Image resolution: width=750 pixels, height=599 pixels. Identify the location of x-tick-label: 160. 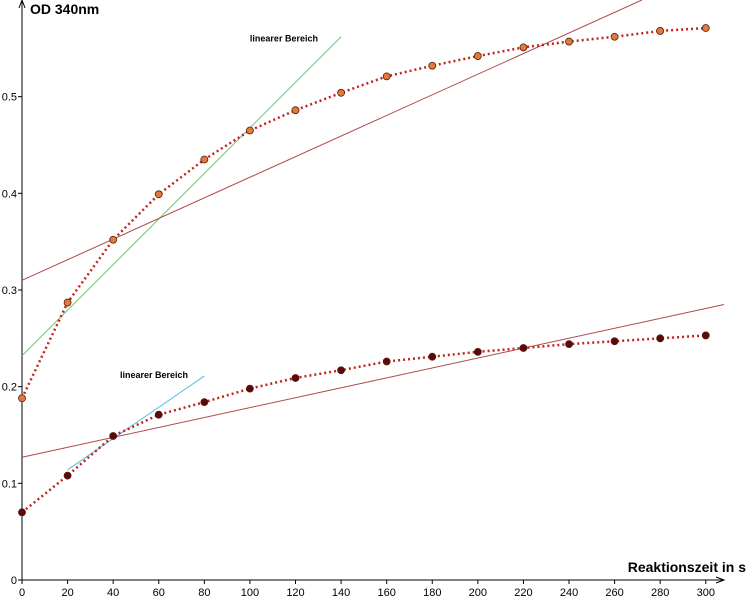
(386, 593).